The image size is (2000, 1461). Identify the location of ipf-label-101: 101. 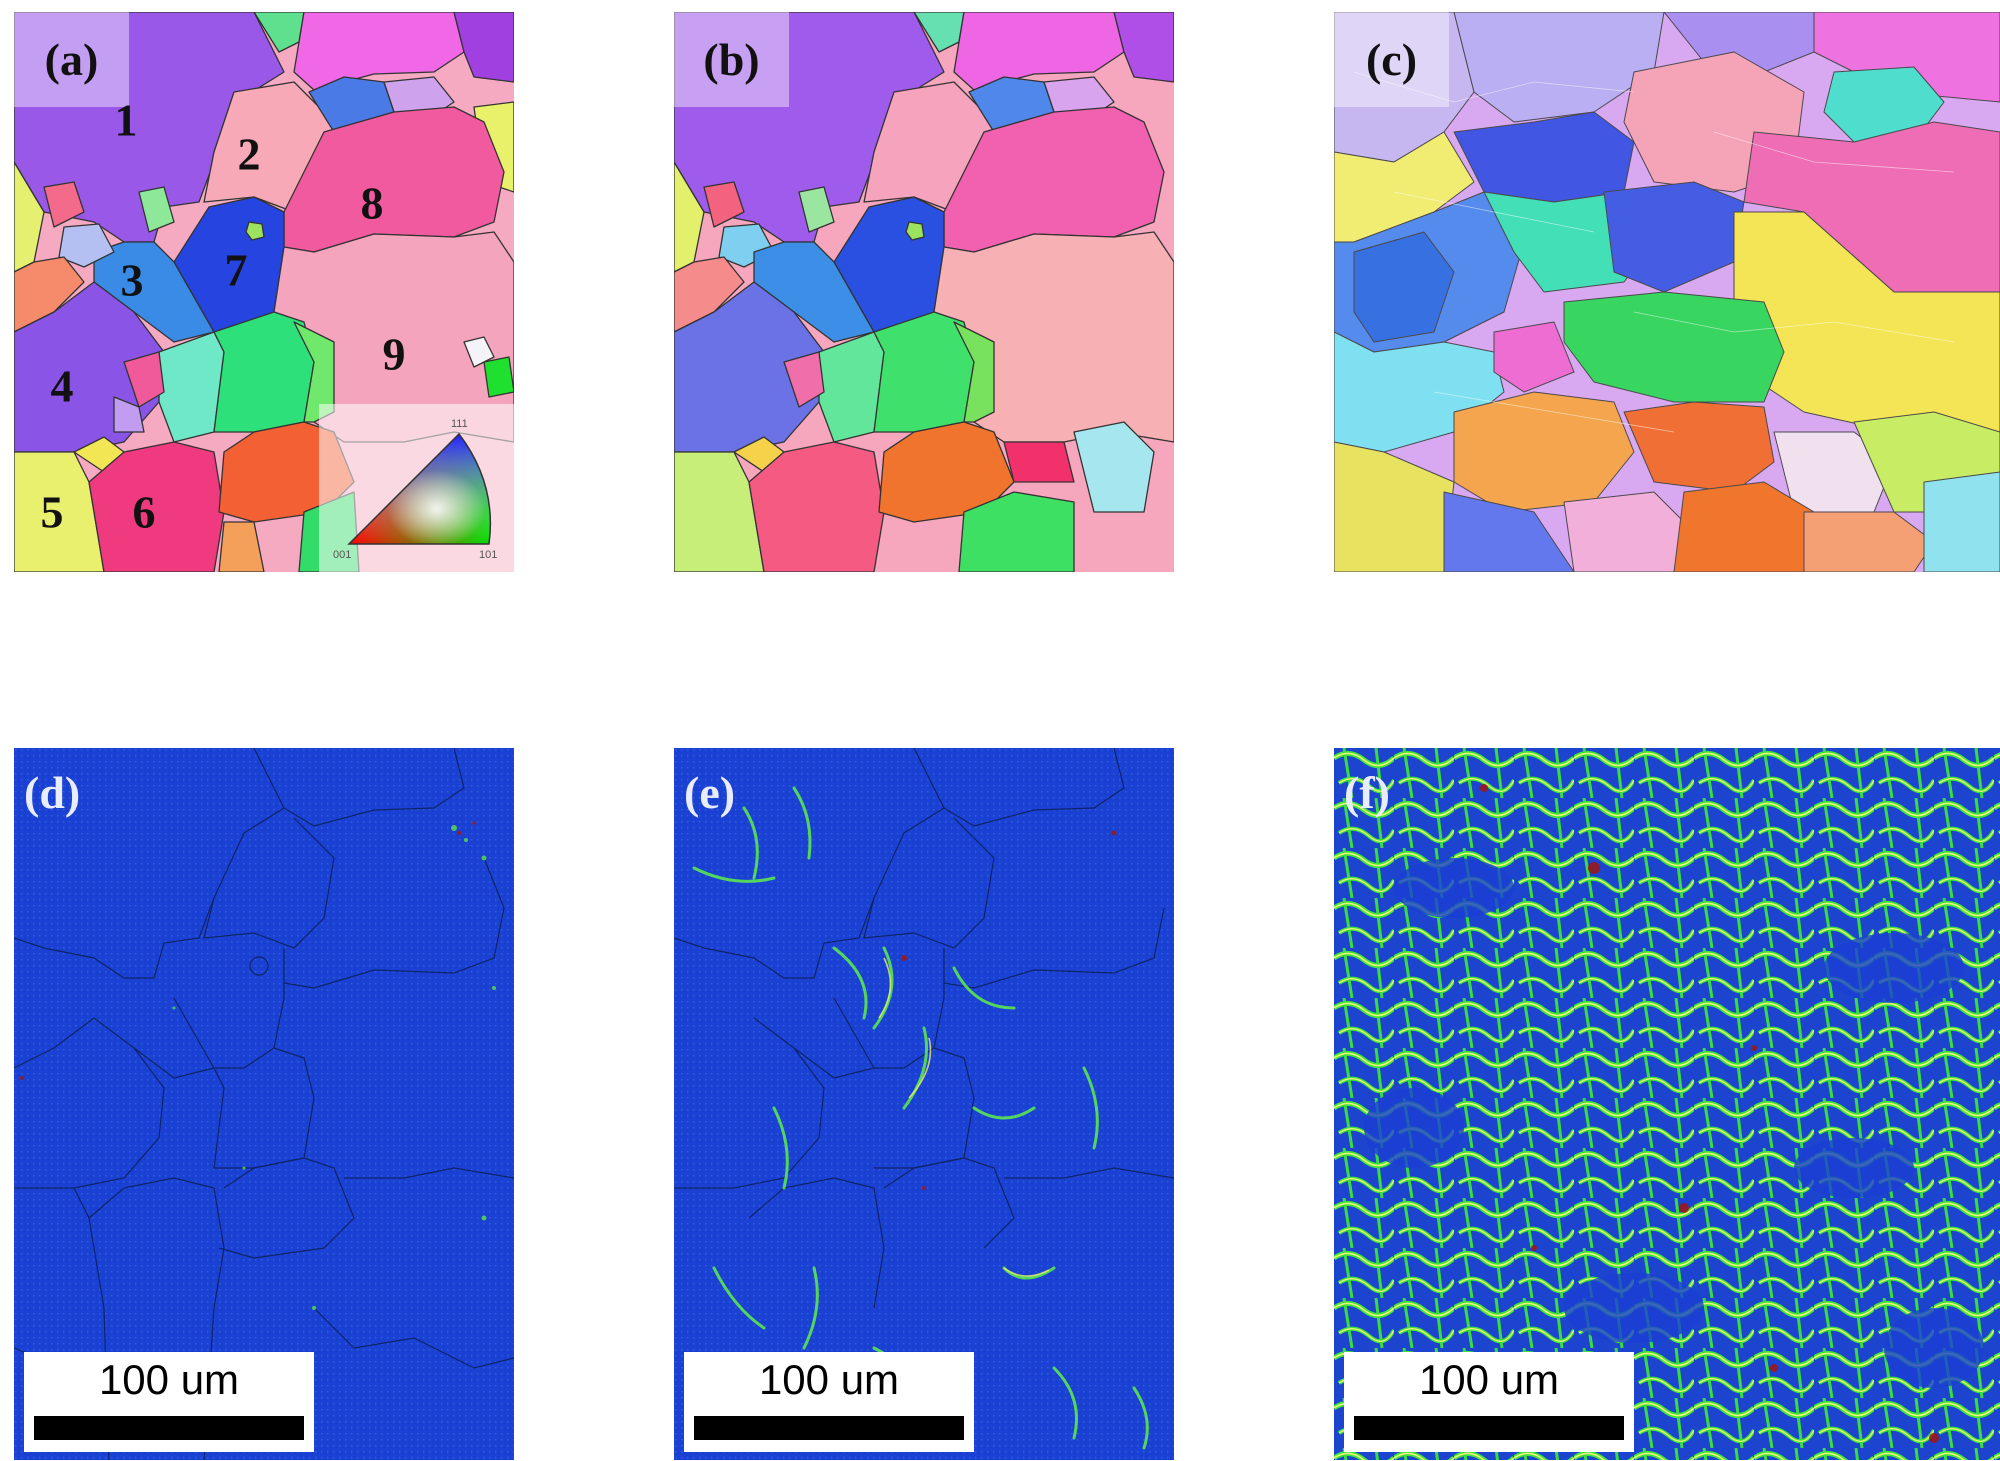
(488, 555).